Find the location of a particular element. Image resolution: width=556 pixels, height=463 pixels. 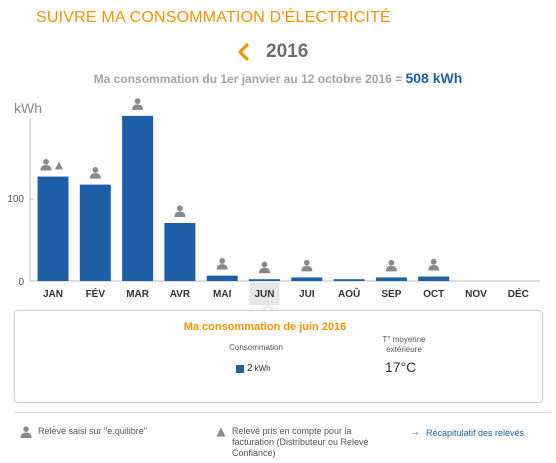

chevron-left-icon is located at coordinates (243, 52).